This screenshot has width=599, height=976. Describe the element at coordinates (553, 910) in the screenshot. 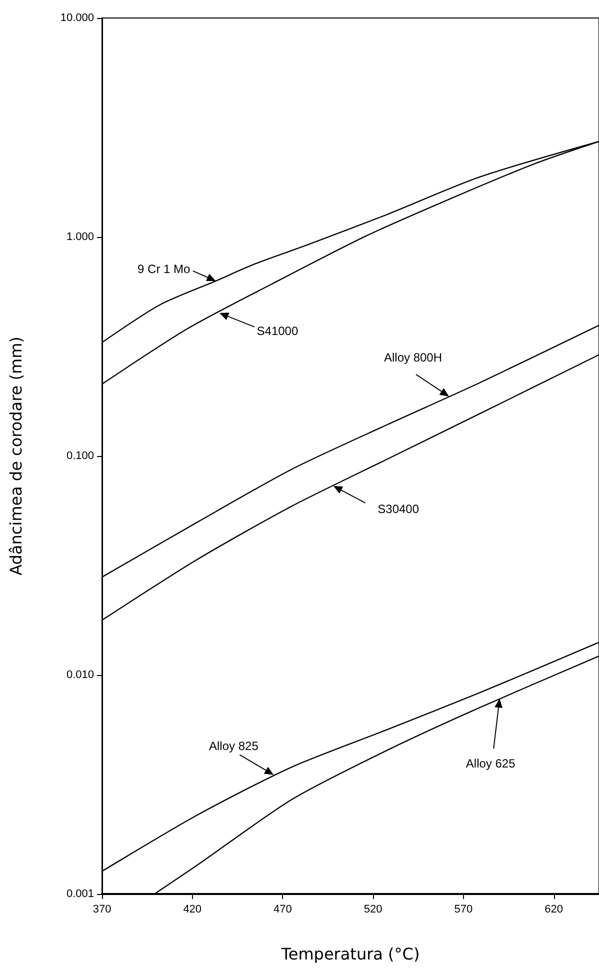

I see `x-tick-label: 620` at that location.